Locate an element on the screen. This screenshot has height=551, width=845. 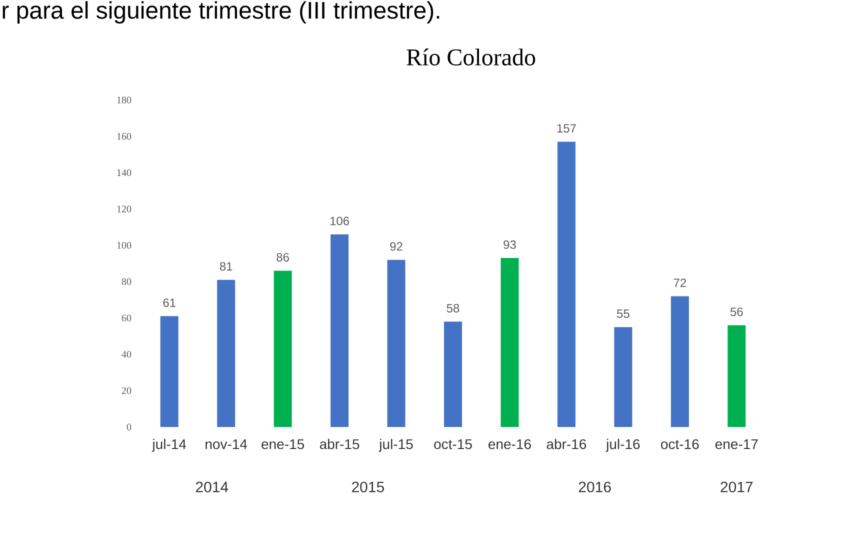
data-label: 72 is located at coordinates (680, 282).